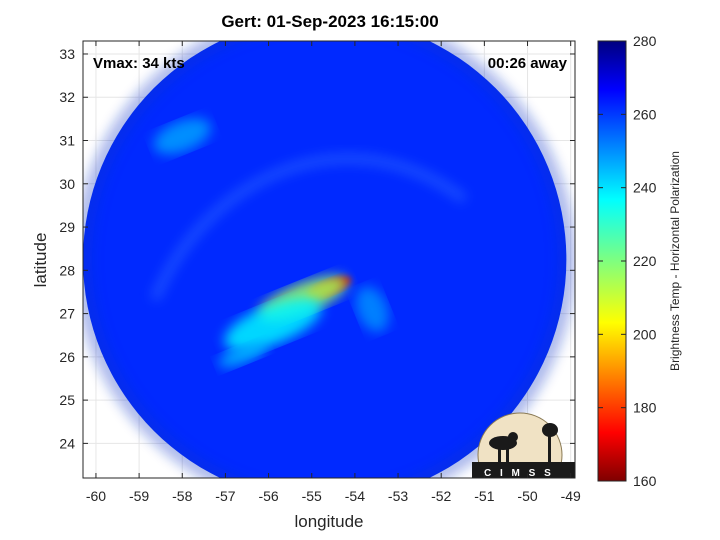  What do you see at coordinates (67, 54) in the screenshot?
I see `y-tick-label: 33` at bounding box center [67, 54].